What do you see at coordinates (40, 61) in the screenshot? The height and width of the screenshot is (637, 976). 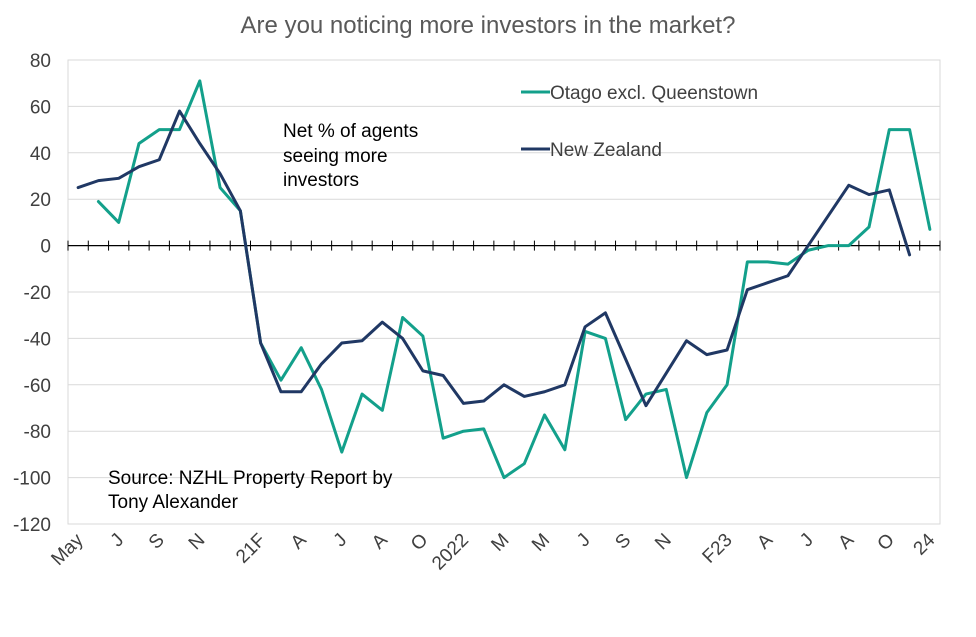 I see `y-tick-label: 80` at bounding box center [40, 61].